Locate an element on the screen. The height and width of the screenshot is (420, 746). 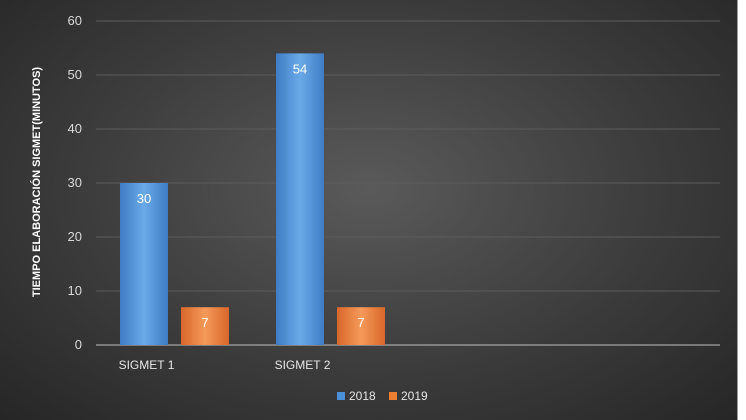
y-axis-label: TIEMPO ELABORACIÓN SIGMET(MINUTOS) is located at coordinates (36, 182).